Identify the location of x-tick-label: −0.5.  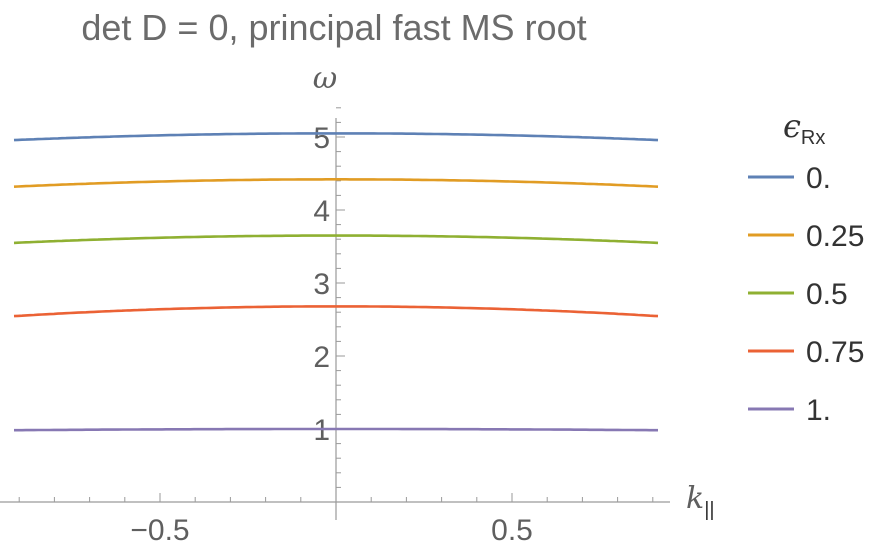
(159, 530).